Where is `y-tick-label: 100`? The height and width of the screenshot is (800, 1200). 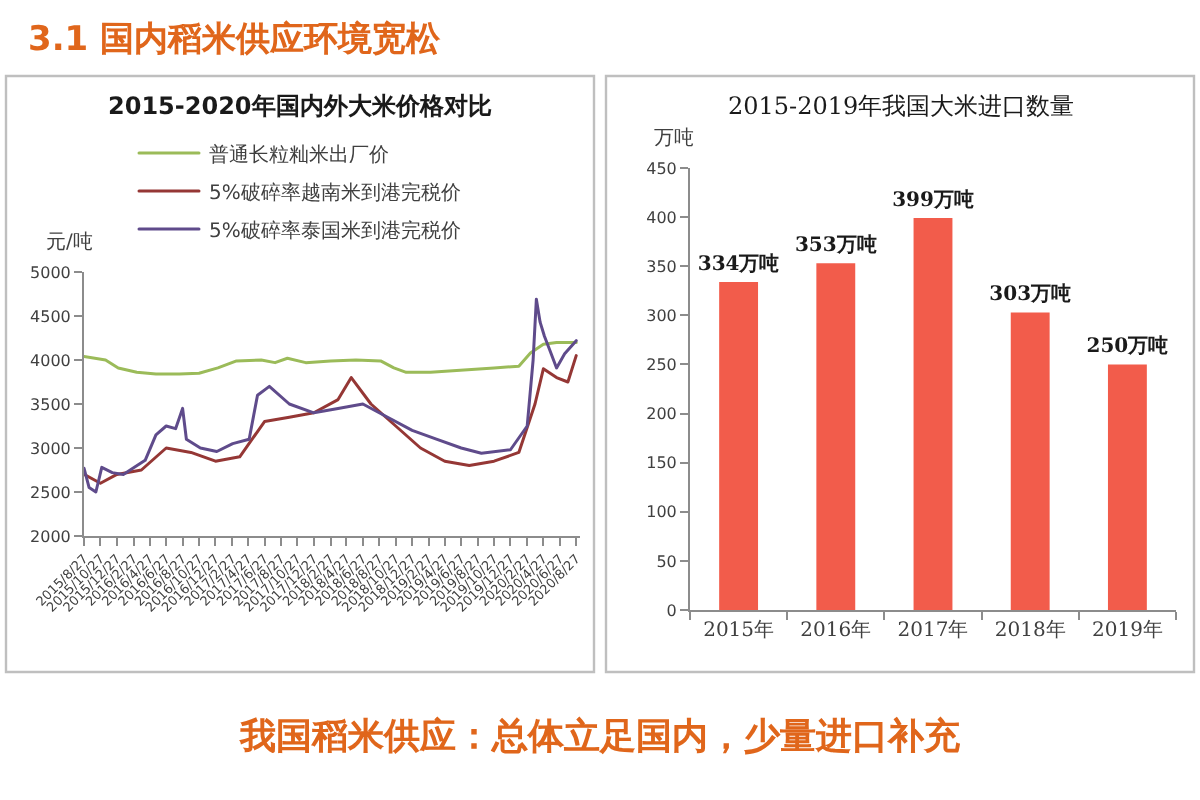 y-tick-label: 100 is located at coordinates (661, 512).